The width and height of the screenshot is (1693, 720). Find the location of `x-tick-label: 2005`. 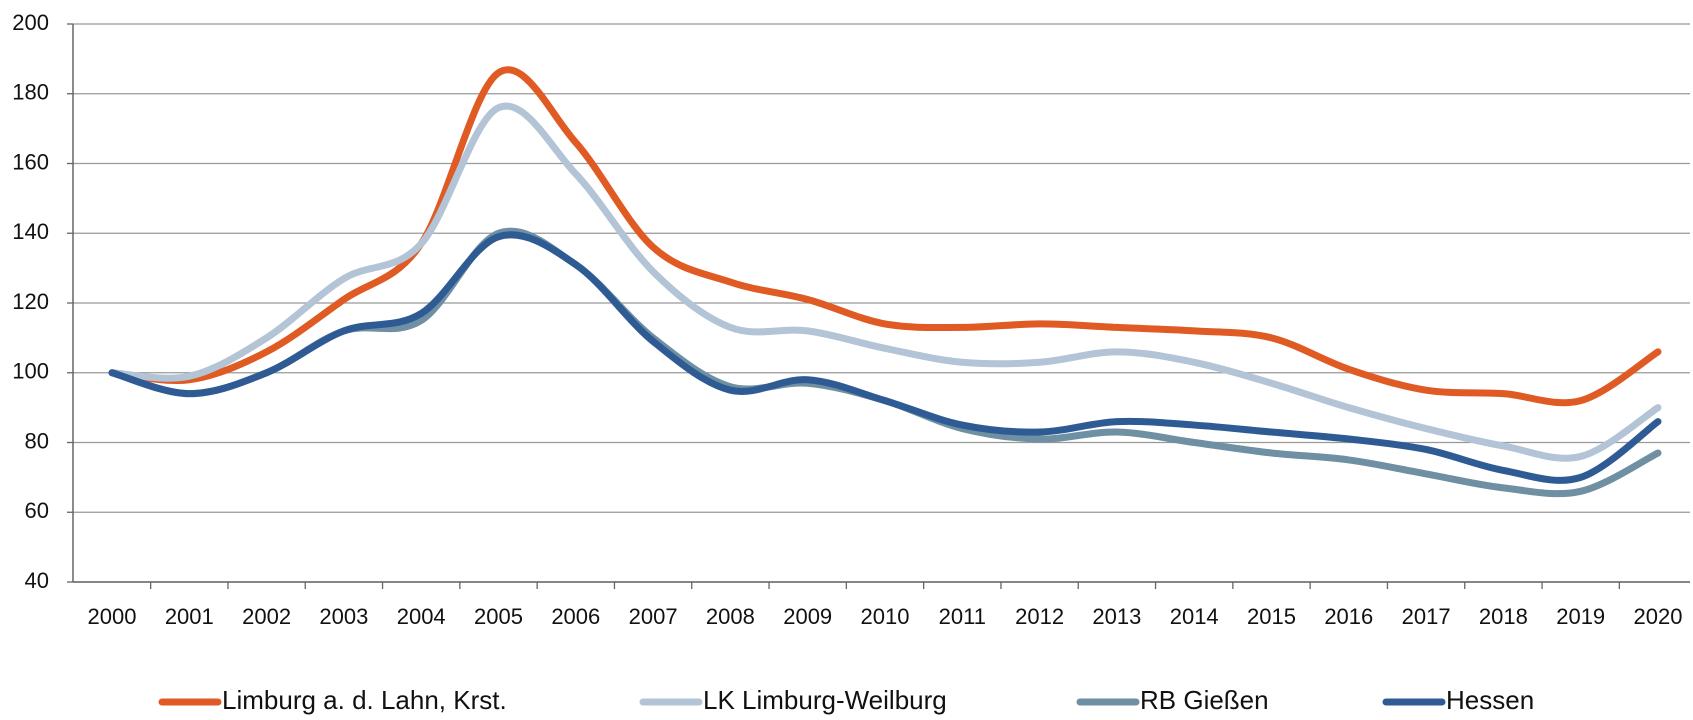

x-tick-label: 2005 is located at coordinates (498, 616).